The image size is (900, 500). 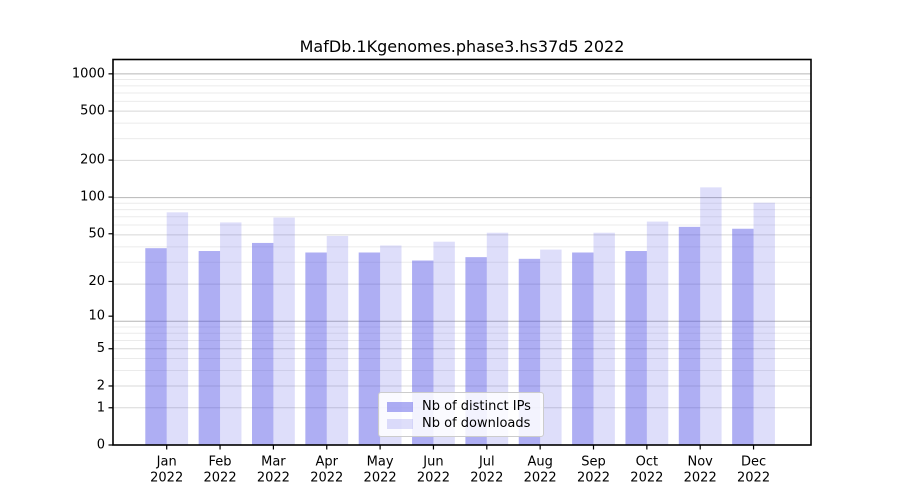 What do you see at coordinates (263, 343) in the screenshot?
I see `bar-distinct-ips-mar` at bounding box center [263, 343].